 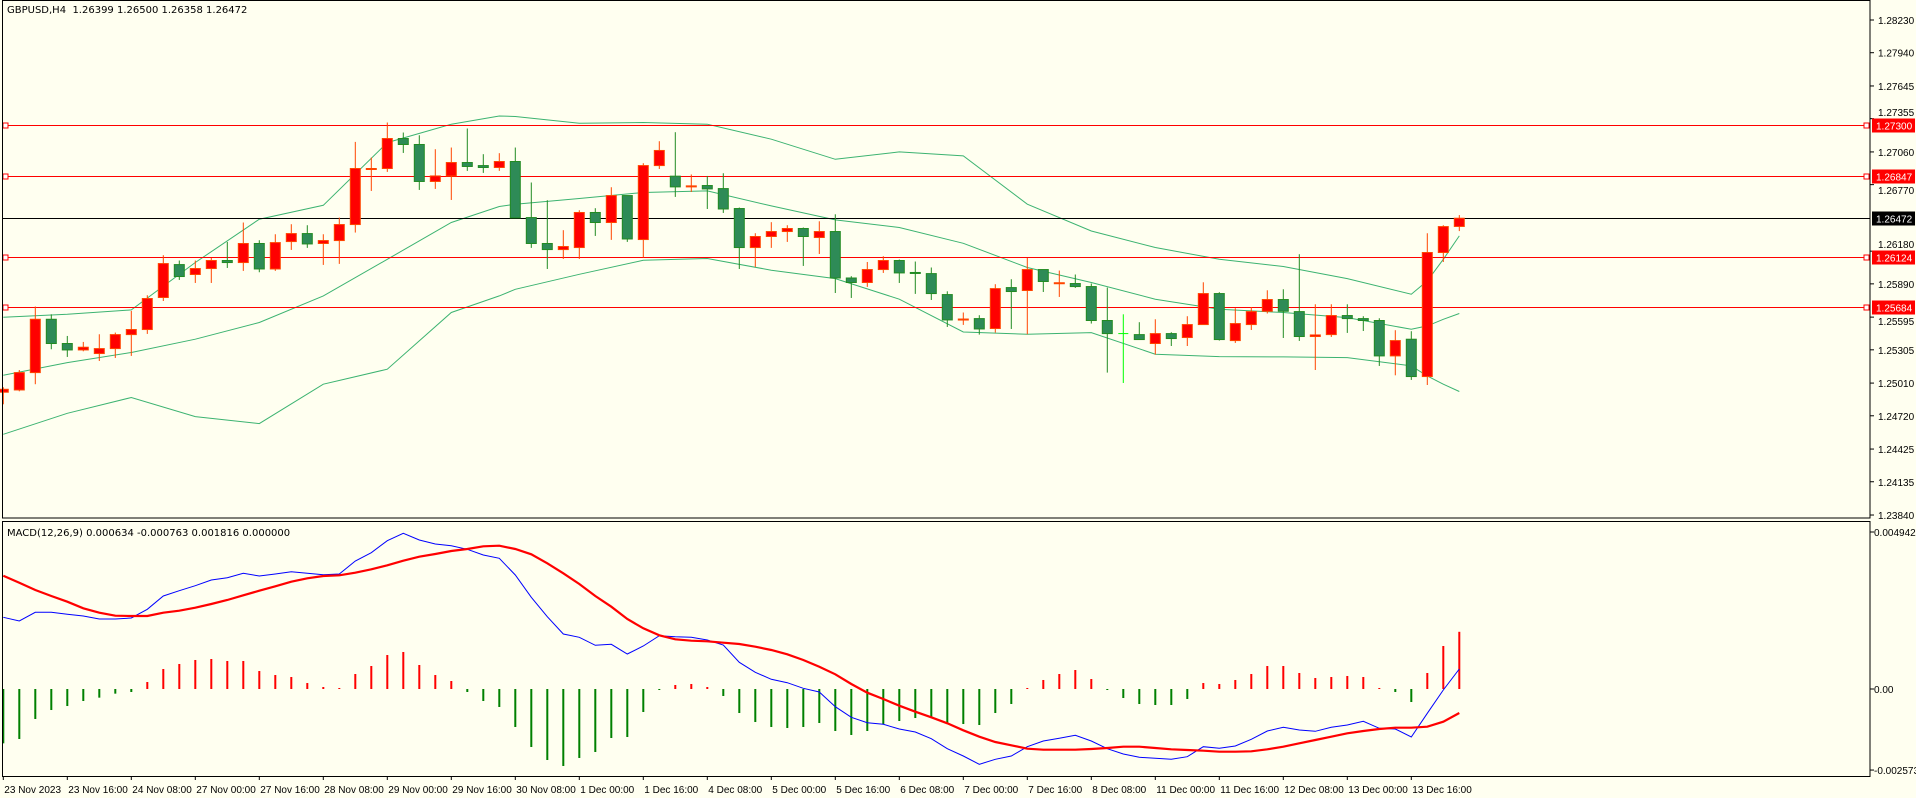 I want to click on time-tick-label: 1 Dec 16:00, so click(x=671, y=790).